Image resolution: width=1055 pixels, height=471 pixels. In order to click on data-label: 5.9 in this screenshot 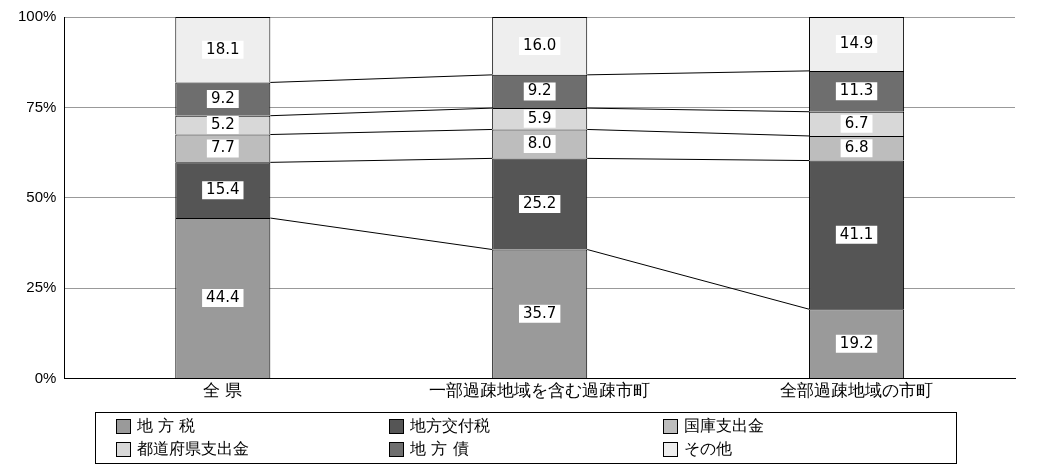, I will do `click(539, 117)`.